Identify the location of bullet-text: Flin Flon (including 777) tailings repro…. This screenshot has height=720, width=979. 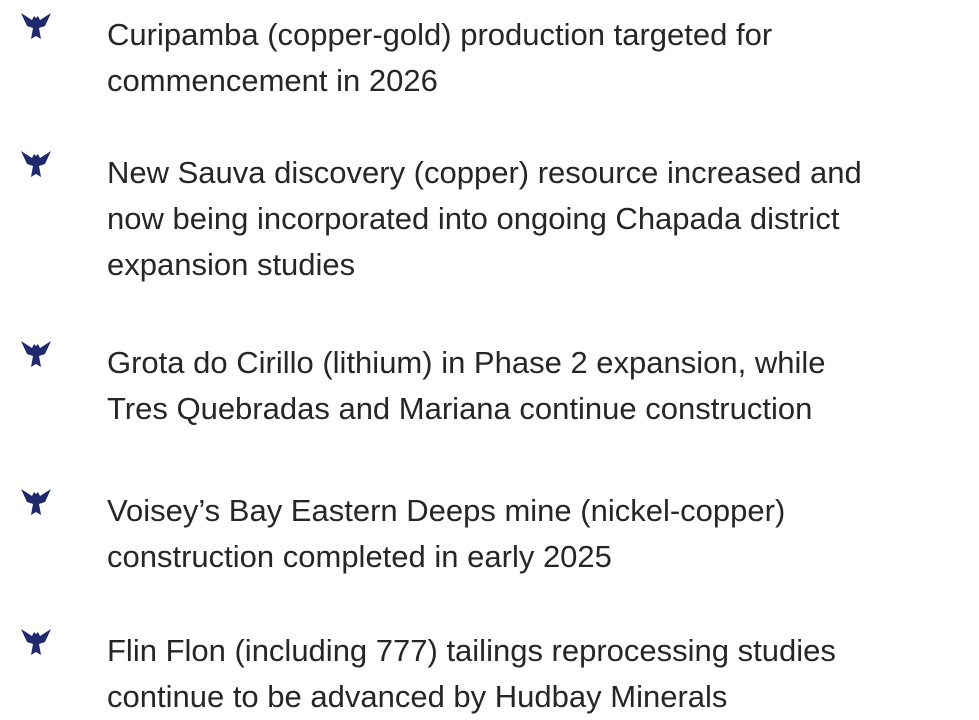
(471, 674).